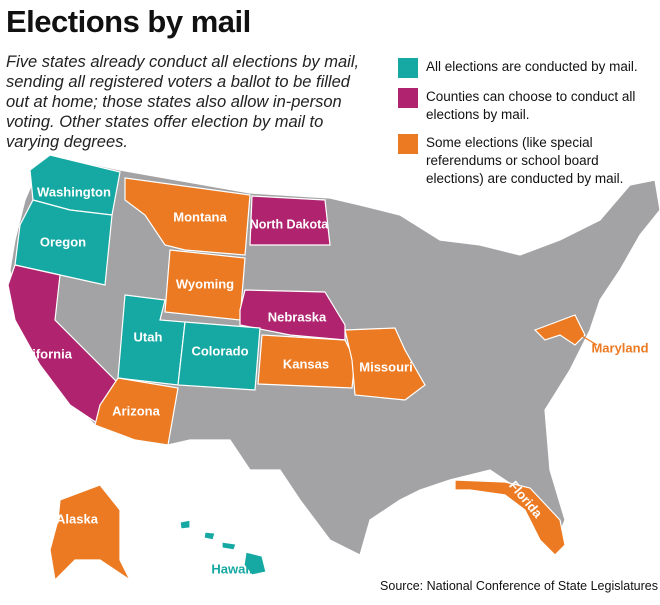 The width and height of the screenshot is (660, 605). Describe the element at coordinates (532, 66) in the screenshot. I see `legend-label: All elections are conducted by mail.` at that location.